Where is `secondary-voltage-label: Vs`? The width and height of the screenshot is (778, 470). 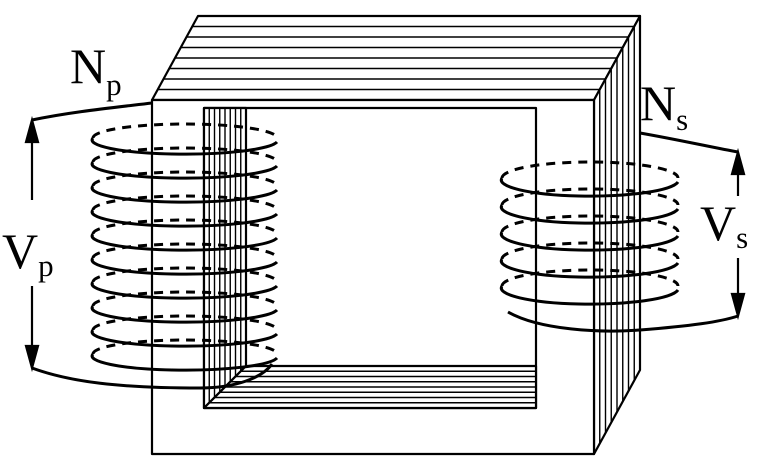
secondary-voltage-label: Vs is located at coordinates (724, 225).